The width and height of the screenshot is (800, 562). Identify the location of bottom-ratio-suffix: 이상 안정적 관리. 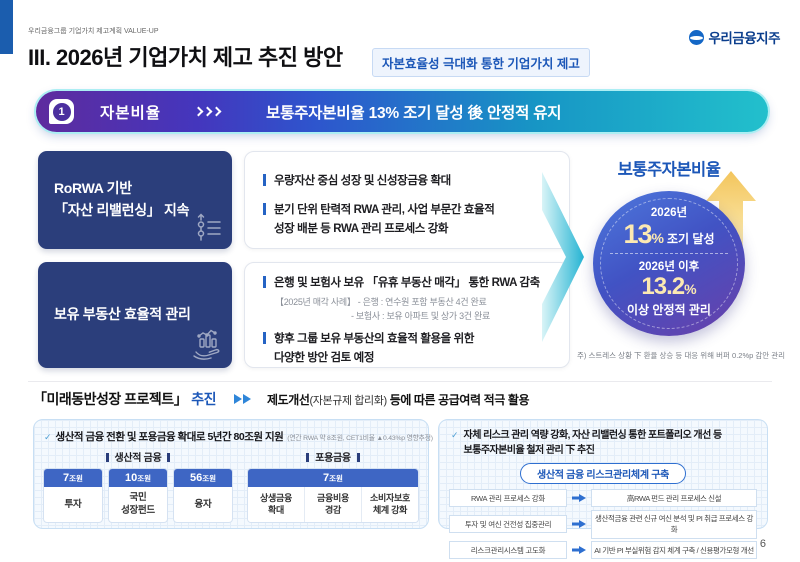
(669, 309).